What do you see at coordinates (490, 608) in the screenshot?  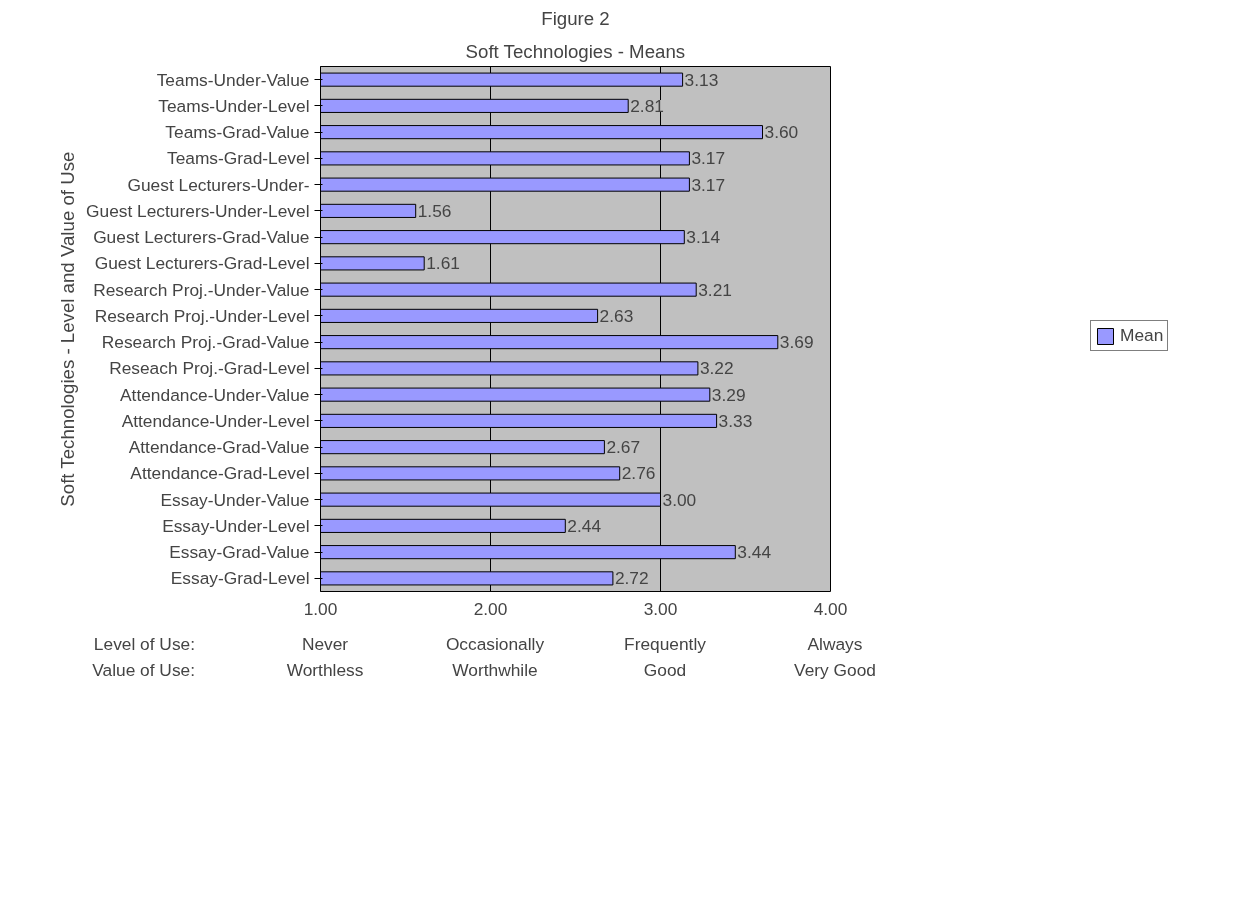 I see `x-tick-label: 2.00` at bounding box center [490, 608].